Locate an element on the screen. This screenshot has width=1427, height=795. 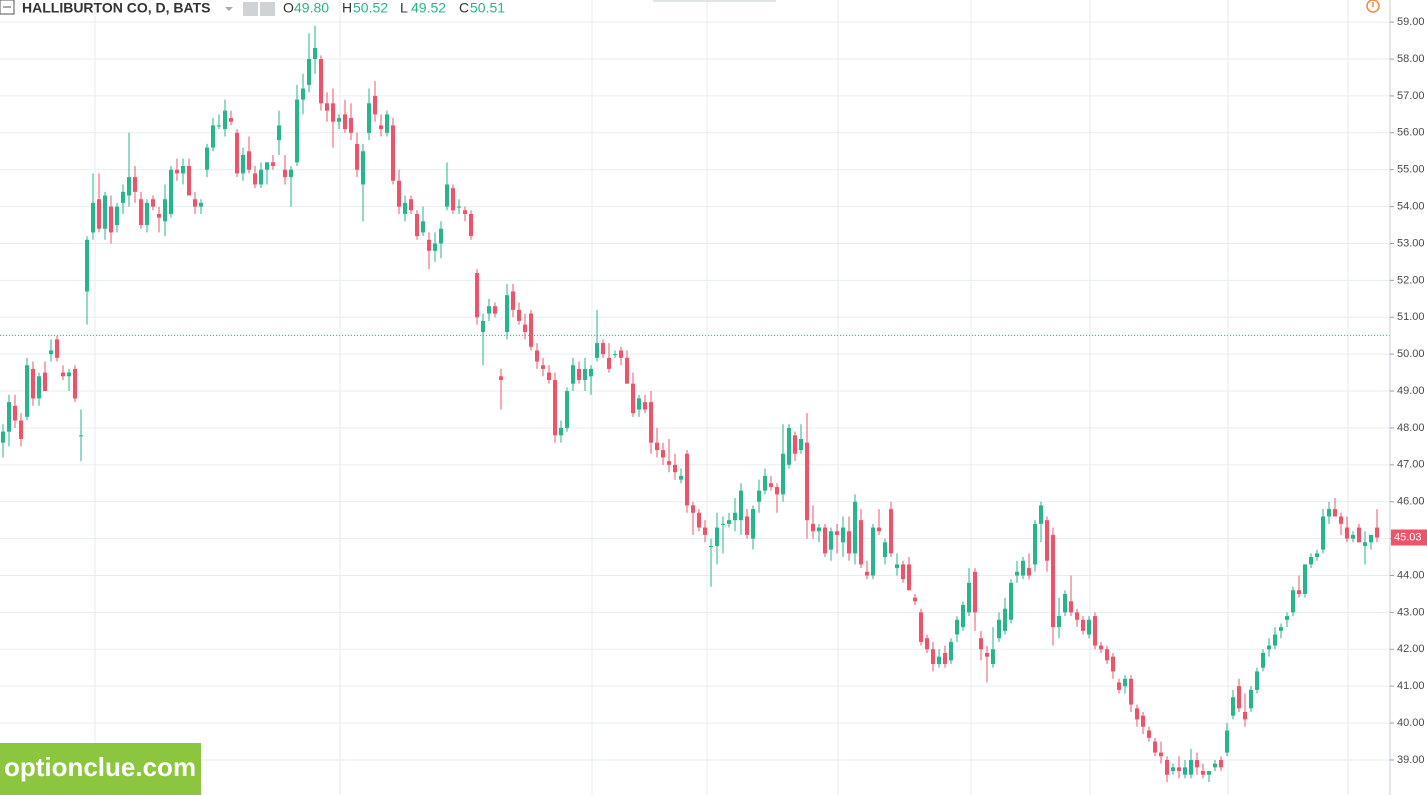
y-tick-label: 52.00 is located at coordinates (1411, 280).